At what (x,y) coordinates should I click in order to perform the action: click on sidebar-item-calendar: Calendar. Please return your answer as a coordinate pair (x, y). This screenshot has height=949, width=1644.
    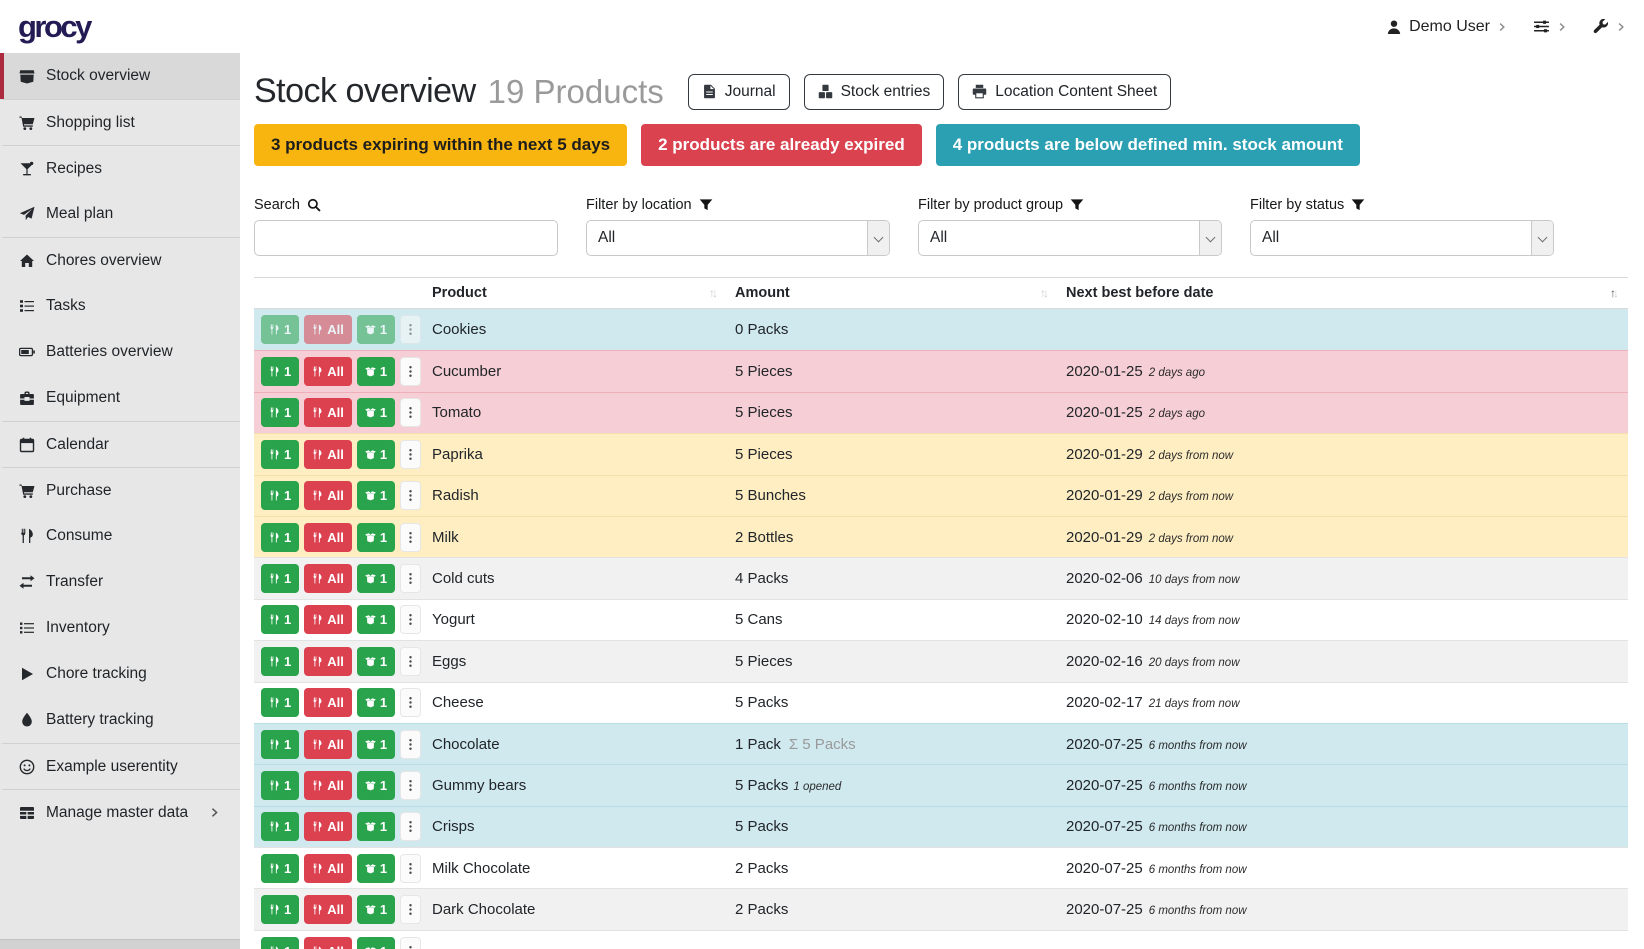
    Looking at the image, I should click on (120, 444).